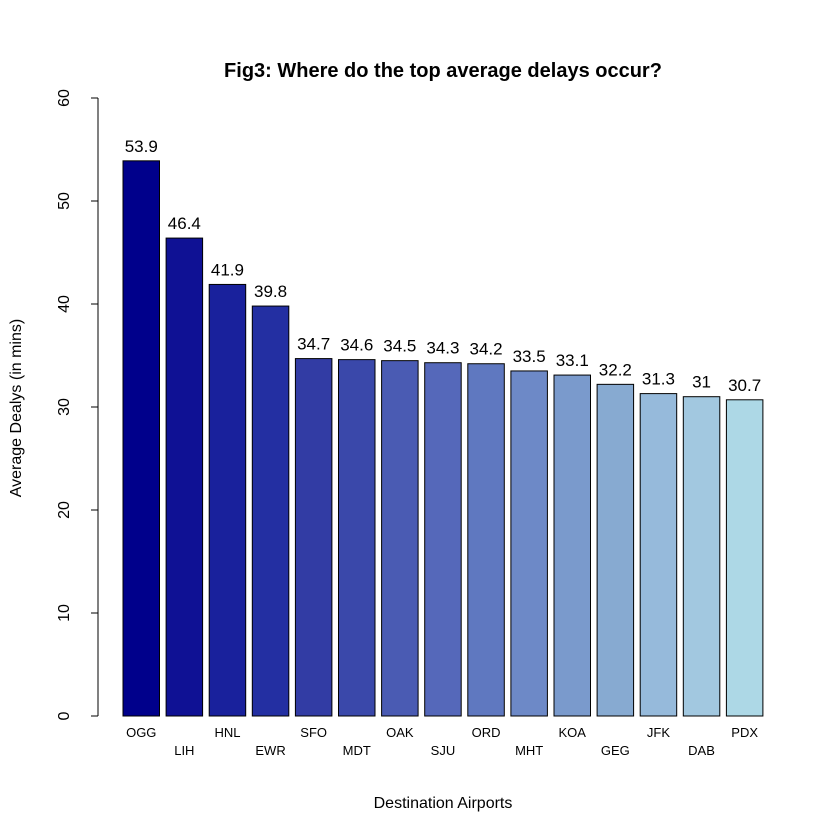  I want to click on bar-geg, so click(615, 550).